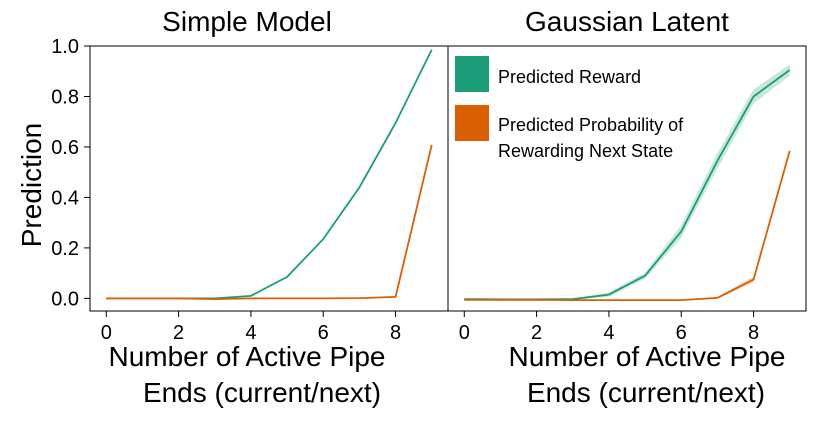  What do you see at coordinates (65, 148) in the screenshot?
I see `y-tick-label: 0.6` at bounding box center [65, 148].